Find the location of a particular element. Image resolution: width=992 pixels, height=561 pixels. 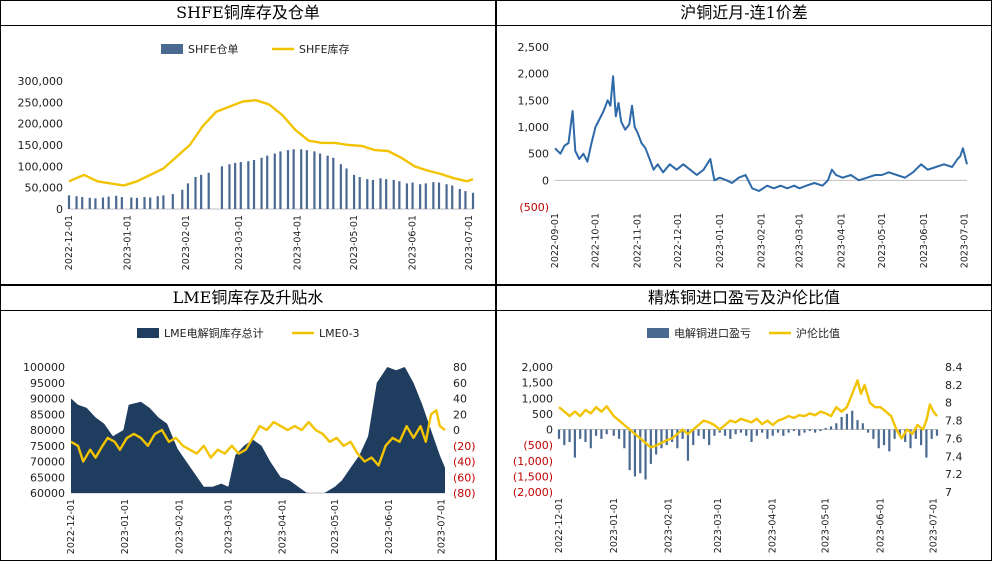

y-tick-label: 2,500 is located at coordinates (534, 47).